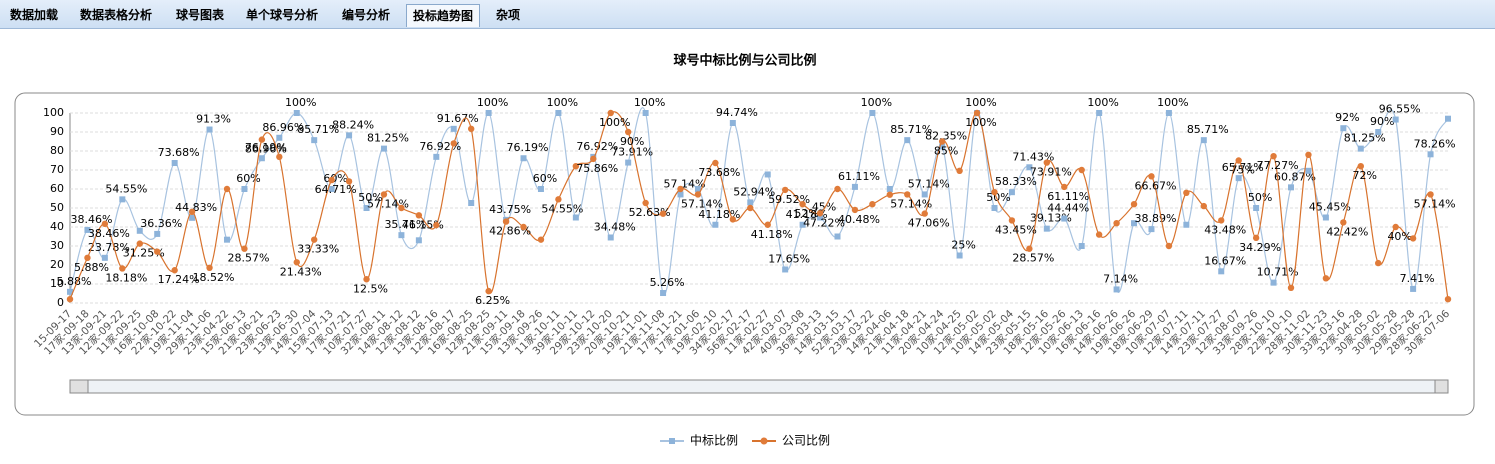 The image size is (1495, 464). Describe the element at coordinates (1278, 165) in the screenshot. I see `data-label: 77.27%` at that location.